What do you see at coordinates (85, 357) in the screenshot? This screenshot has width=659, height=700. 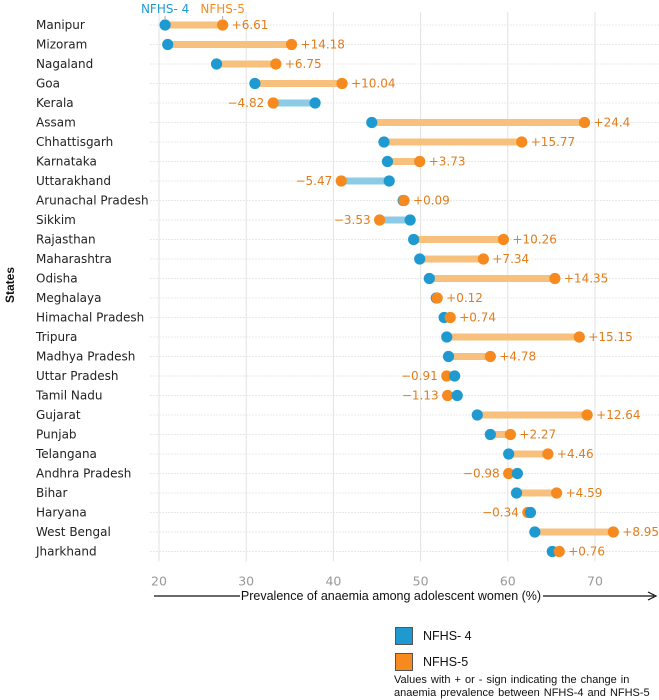 I see `state-label: Madhya Pradesh` at bounding box center [85, 357].